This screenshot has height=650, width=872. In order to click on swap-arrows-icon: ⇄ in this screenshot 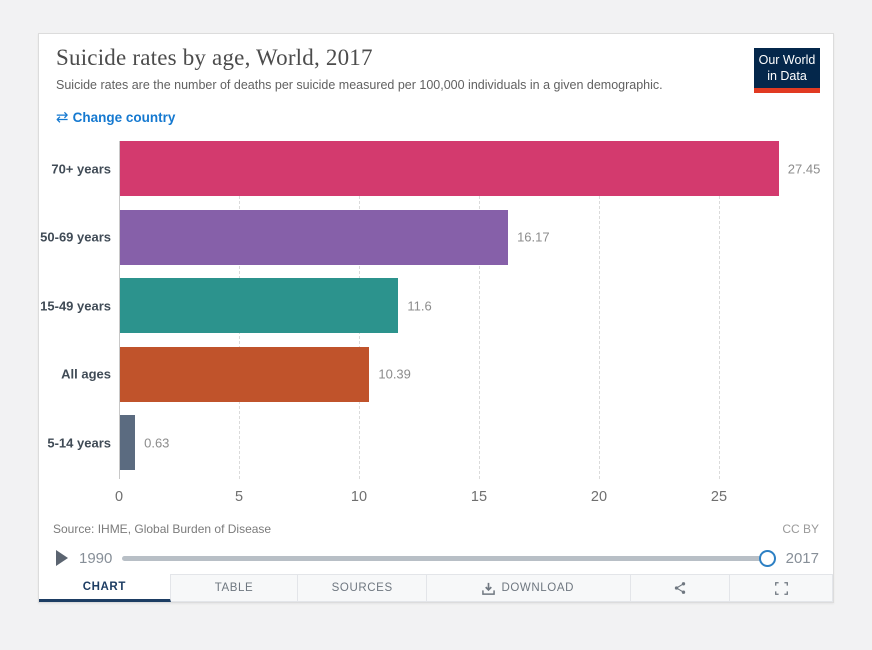, I will do `click(62, 117)`.